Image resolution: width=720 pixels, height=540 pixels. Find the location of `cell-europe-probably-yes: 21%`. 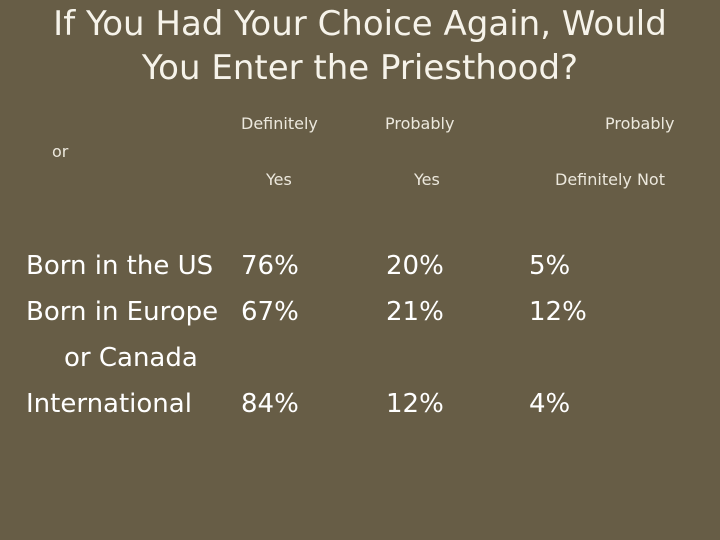

cell-europe-probably-yes: 21% is located at coordinates (415, 312).